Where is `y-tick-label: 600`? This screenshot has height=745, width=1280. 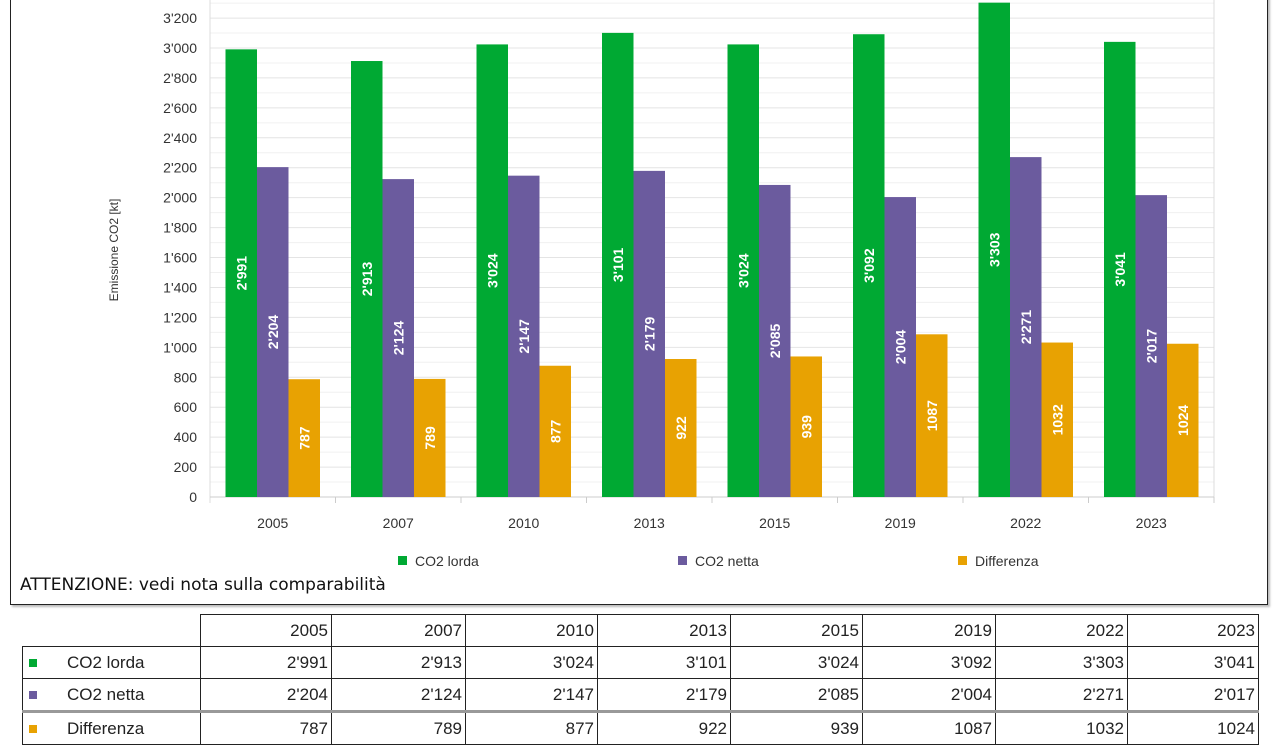
y-tick-label: 600 is located at coordinates (186, 407).